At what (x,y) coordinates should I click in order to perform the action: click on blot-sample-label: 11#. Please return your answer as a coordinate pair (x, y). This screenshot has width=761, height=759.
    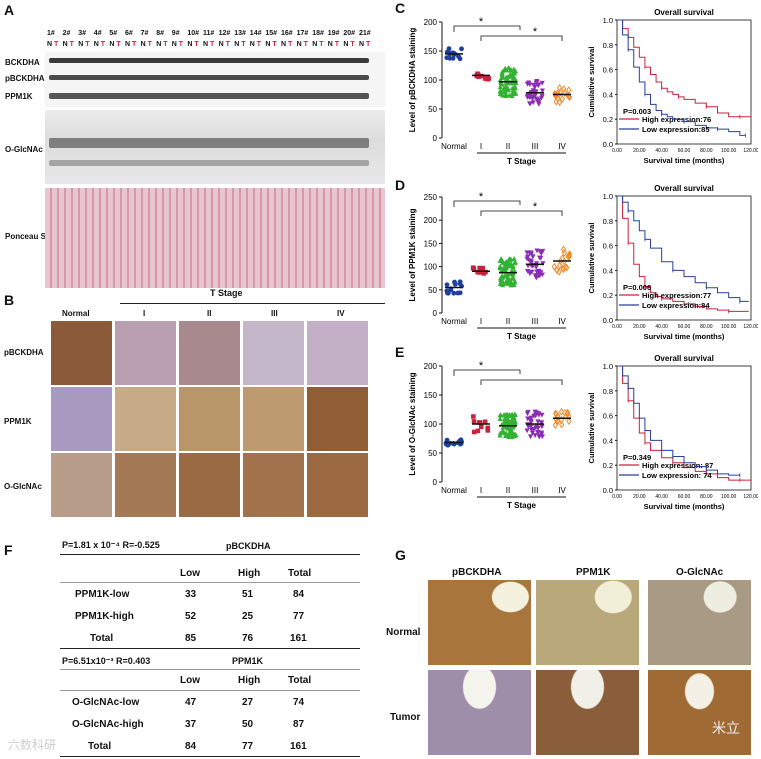
    Looking at the image, I should click on (209, 33).